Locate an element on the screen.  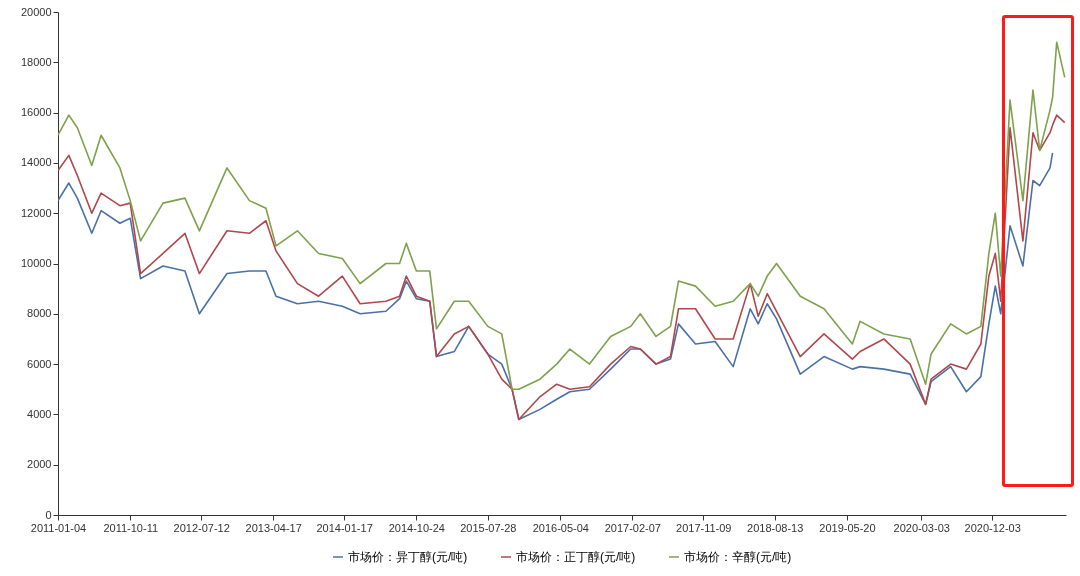
y-tick-label: 12000 is located at coordinates (36, 212).